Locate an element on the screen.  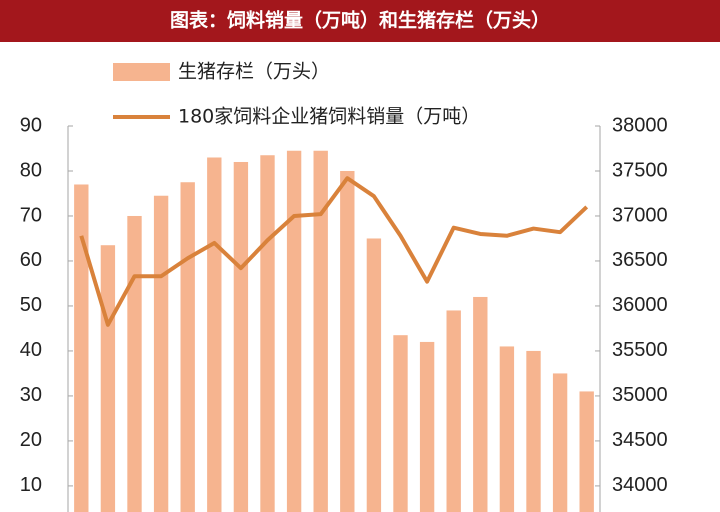
y-tick-label: 20 is located at coordinates (31, 440).